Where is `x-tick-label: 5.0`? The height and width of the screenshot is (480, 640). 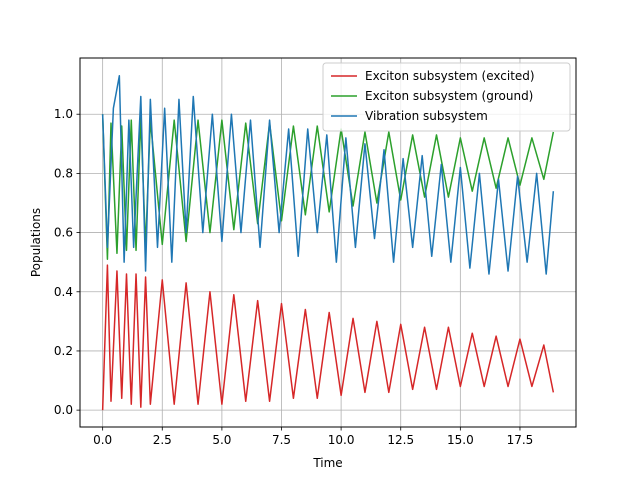 x-tick-label: 5.0 is located at coordinates (221, 440).